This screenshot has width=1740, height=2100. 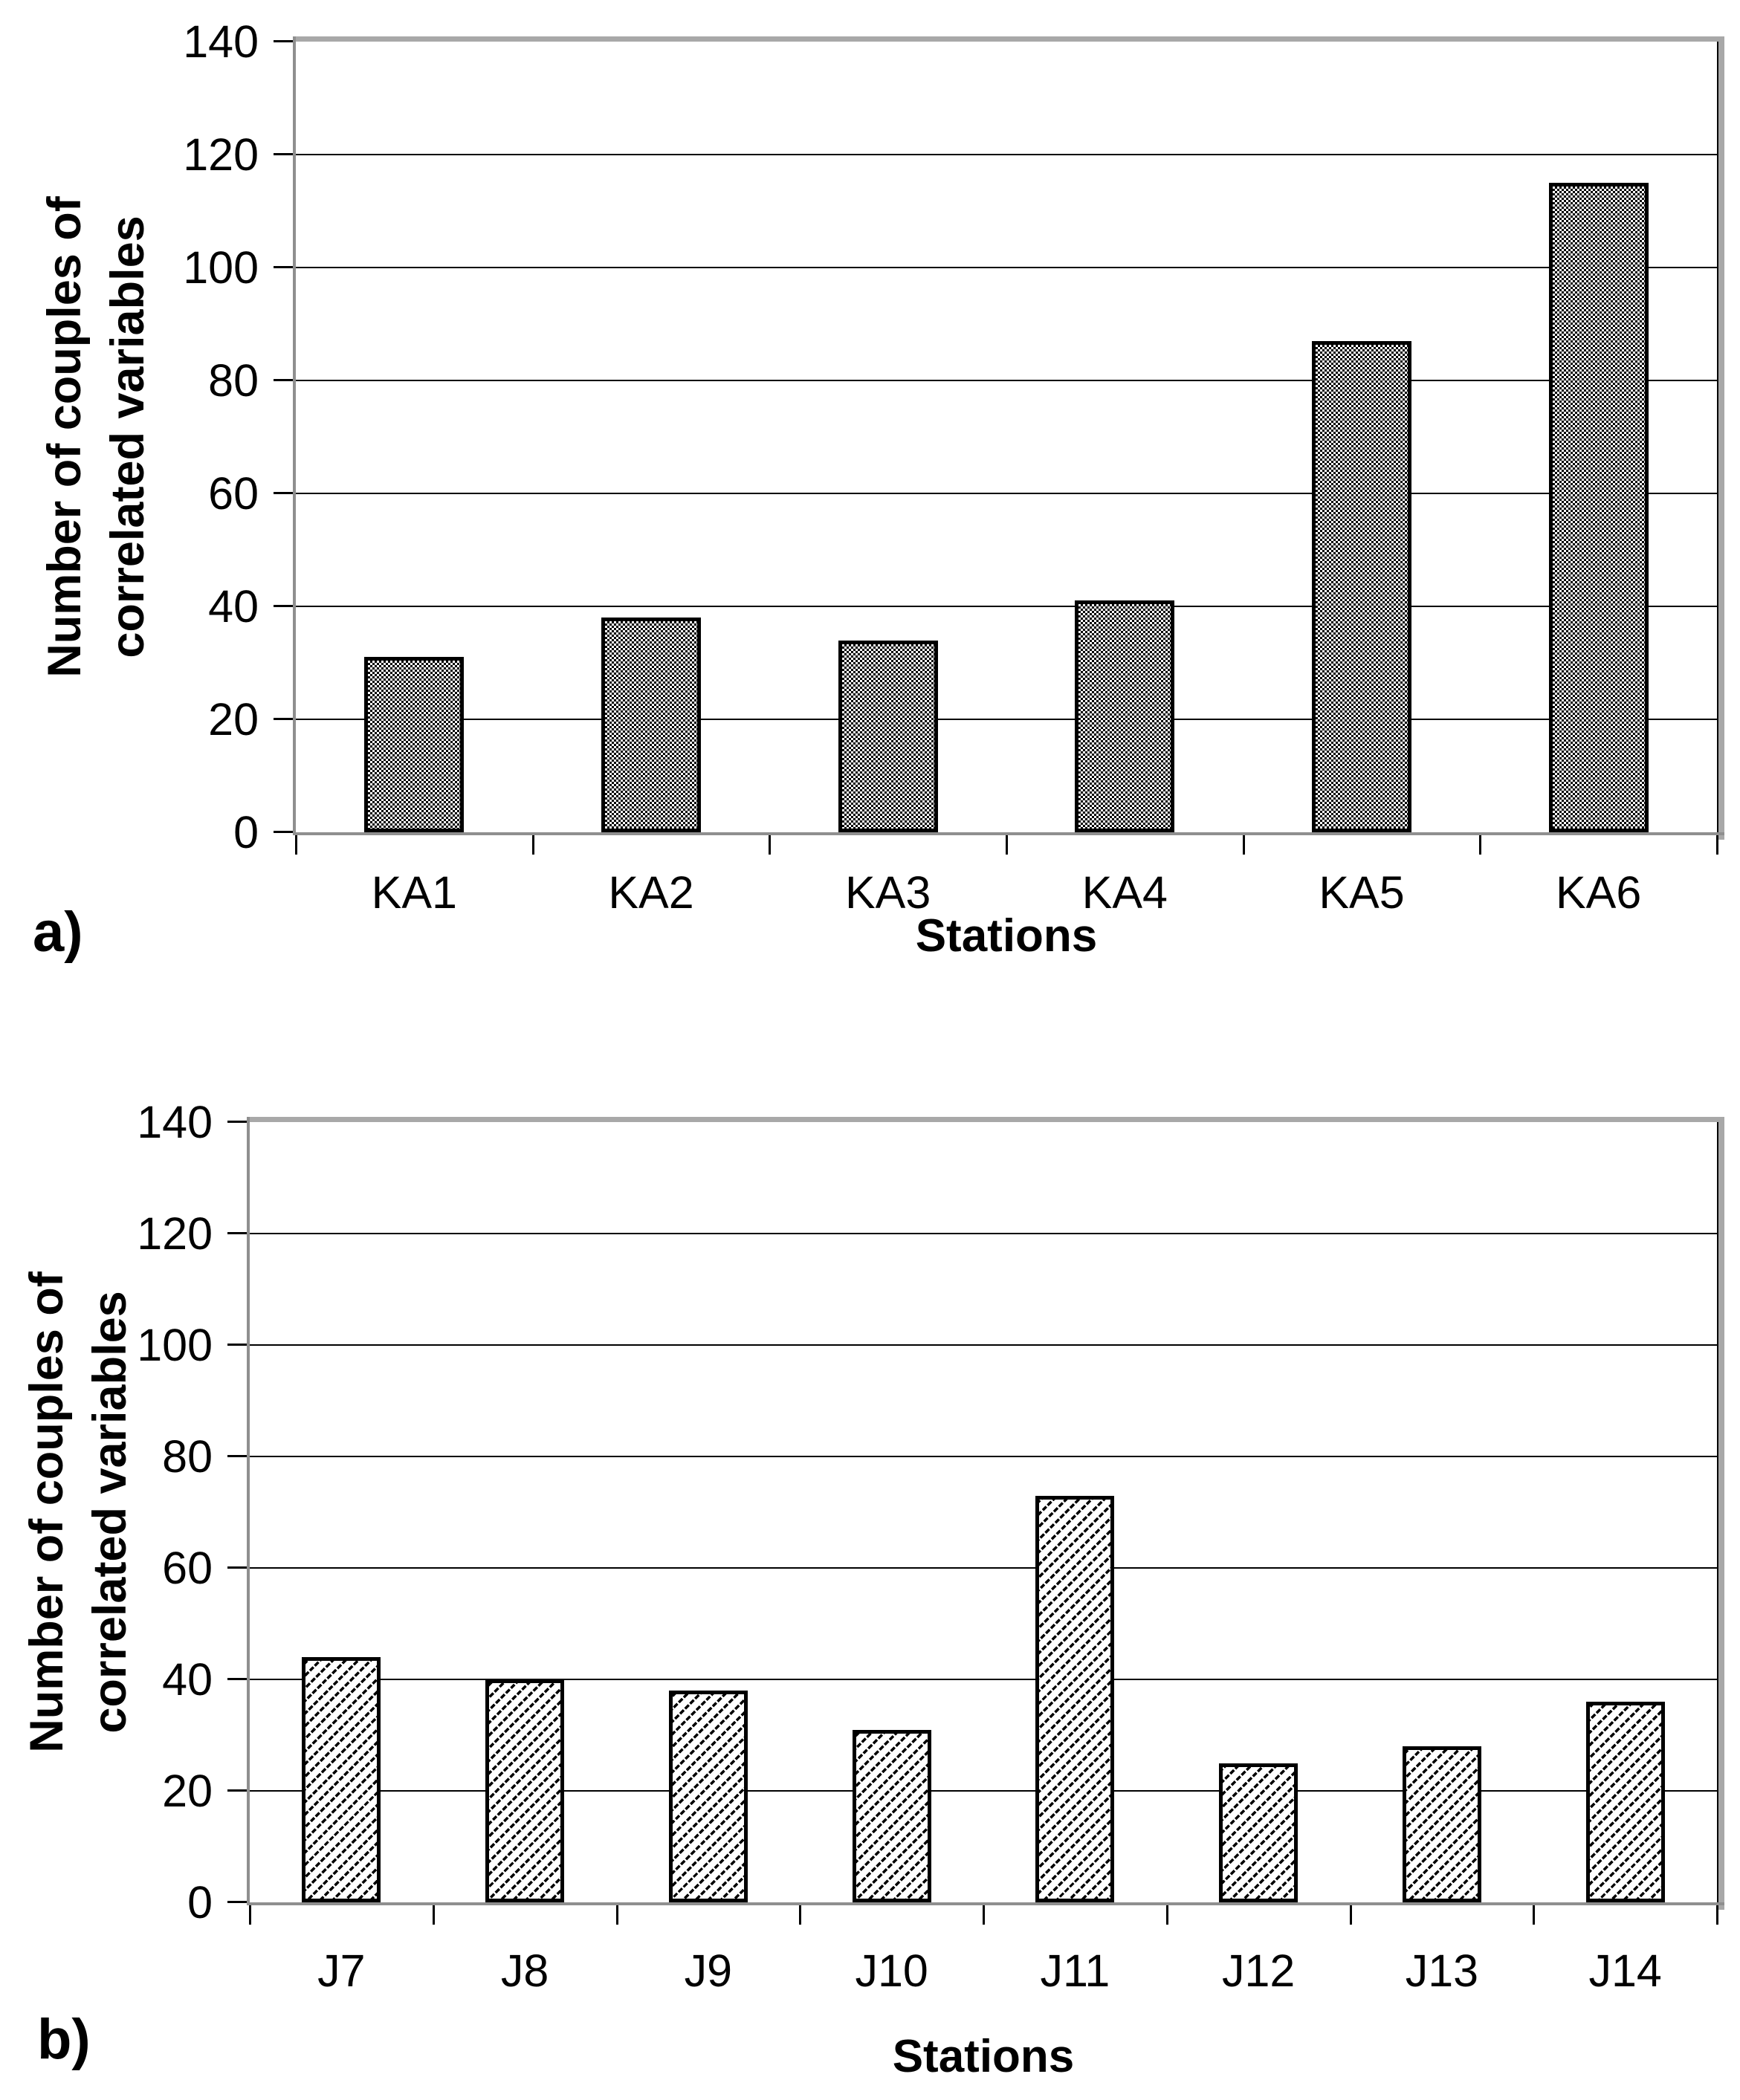 I want to click on category-label-J9: J9, so click(x=708, y=1970).